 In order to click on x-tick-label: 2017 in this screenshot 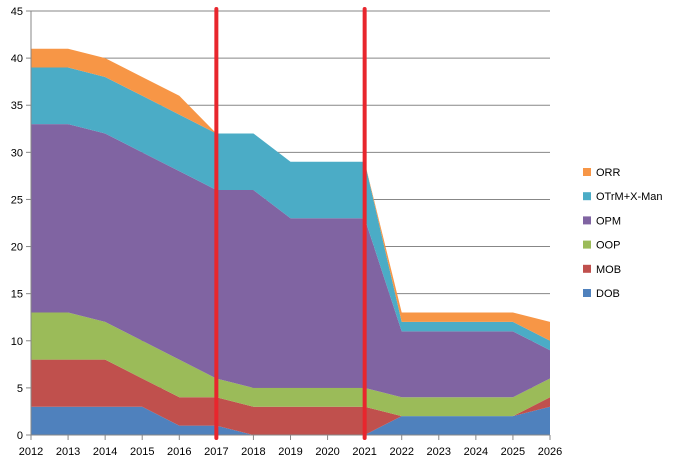, I will do `click(216, 452)`.